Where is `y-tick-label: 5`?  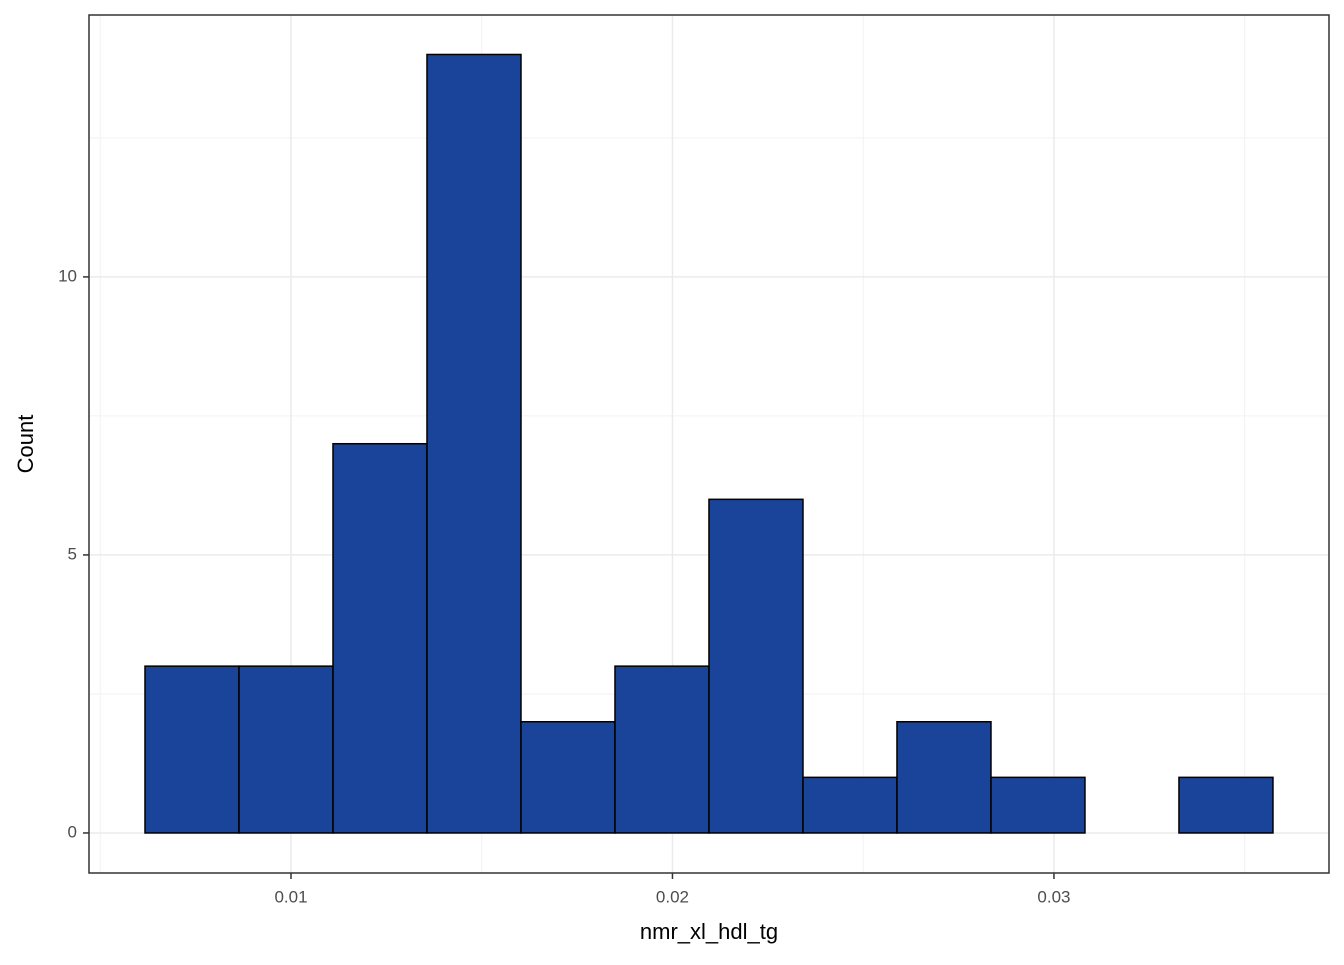
y-tick-label: 5 is located at coordinates (72, 553).